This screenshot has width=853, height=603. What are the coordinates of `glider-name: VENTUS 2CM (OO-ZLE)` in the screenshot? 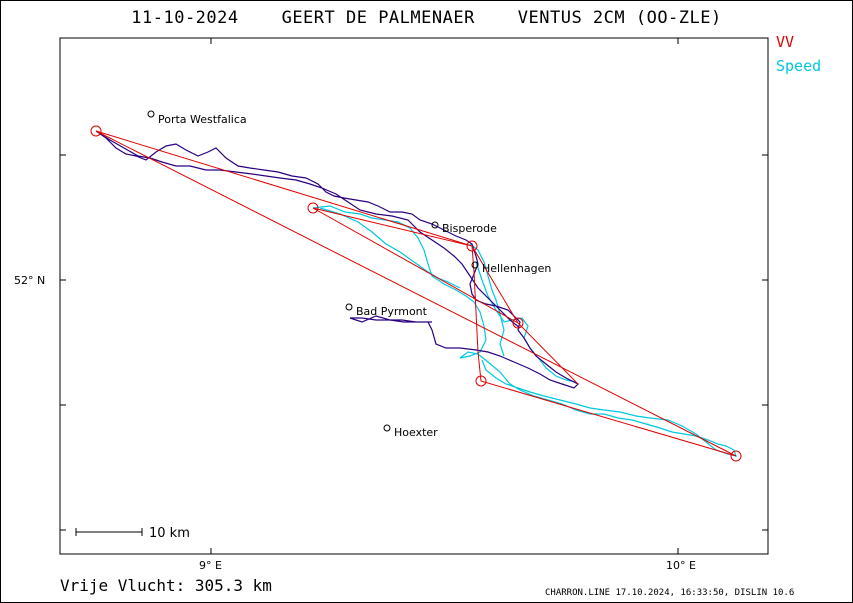 It's located at (619, 18).